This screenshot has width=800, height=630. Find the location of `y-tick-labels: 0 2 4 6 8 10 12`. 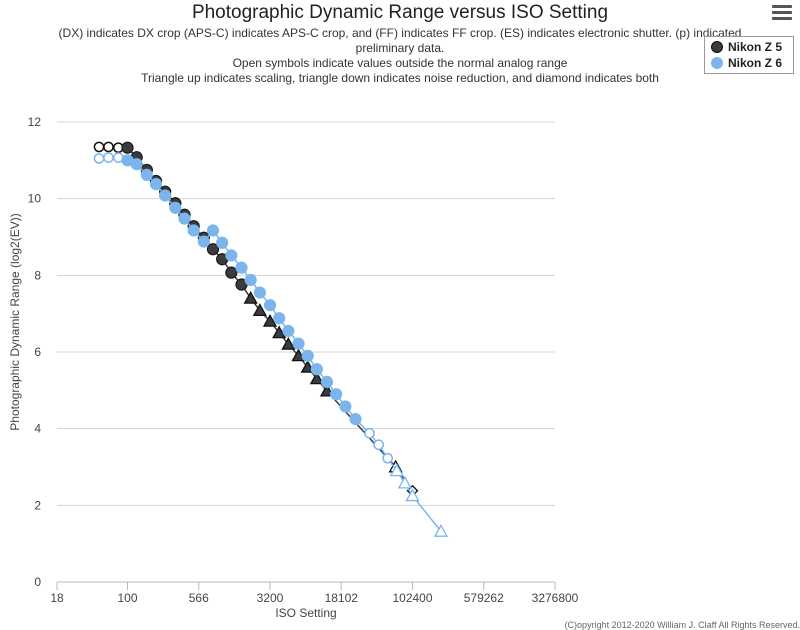

y-tick-labels: 0 2 4 6 8 10 12 is located at coordinates (35, 352).